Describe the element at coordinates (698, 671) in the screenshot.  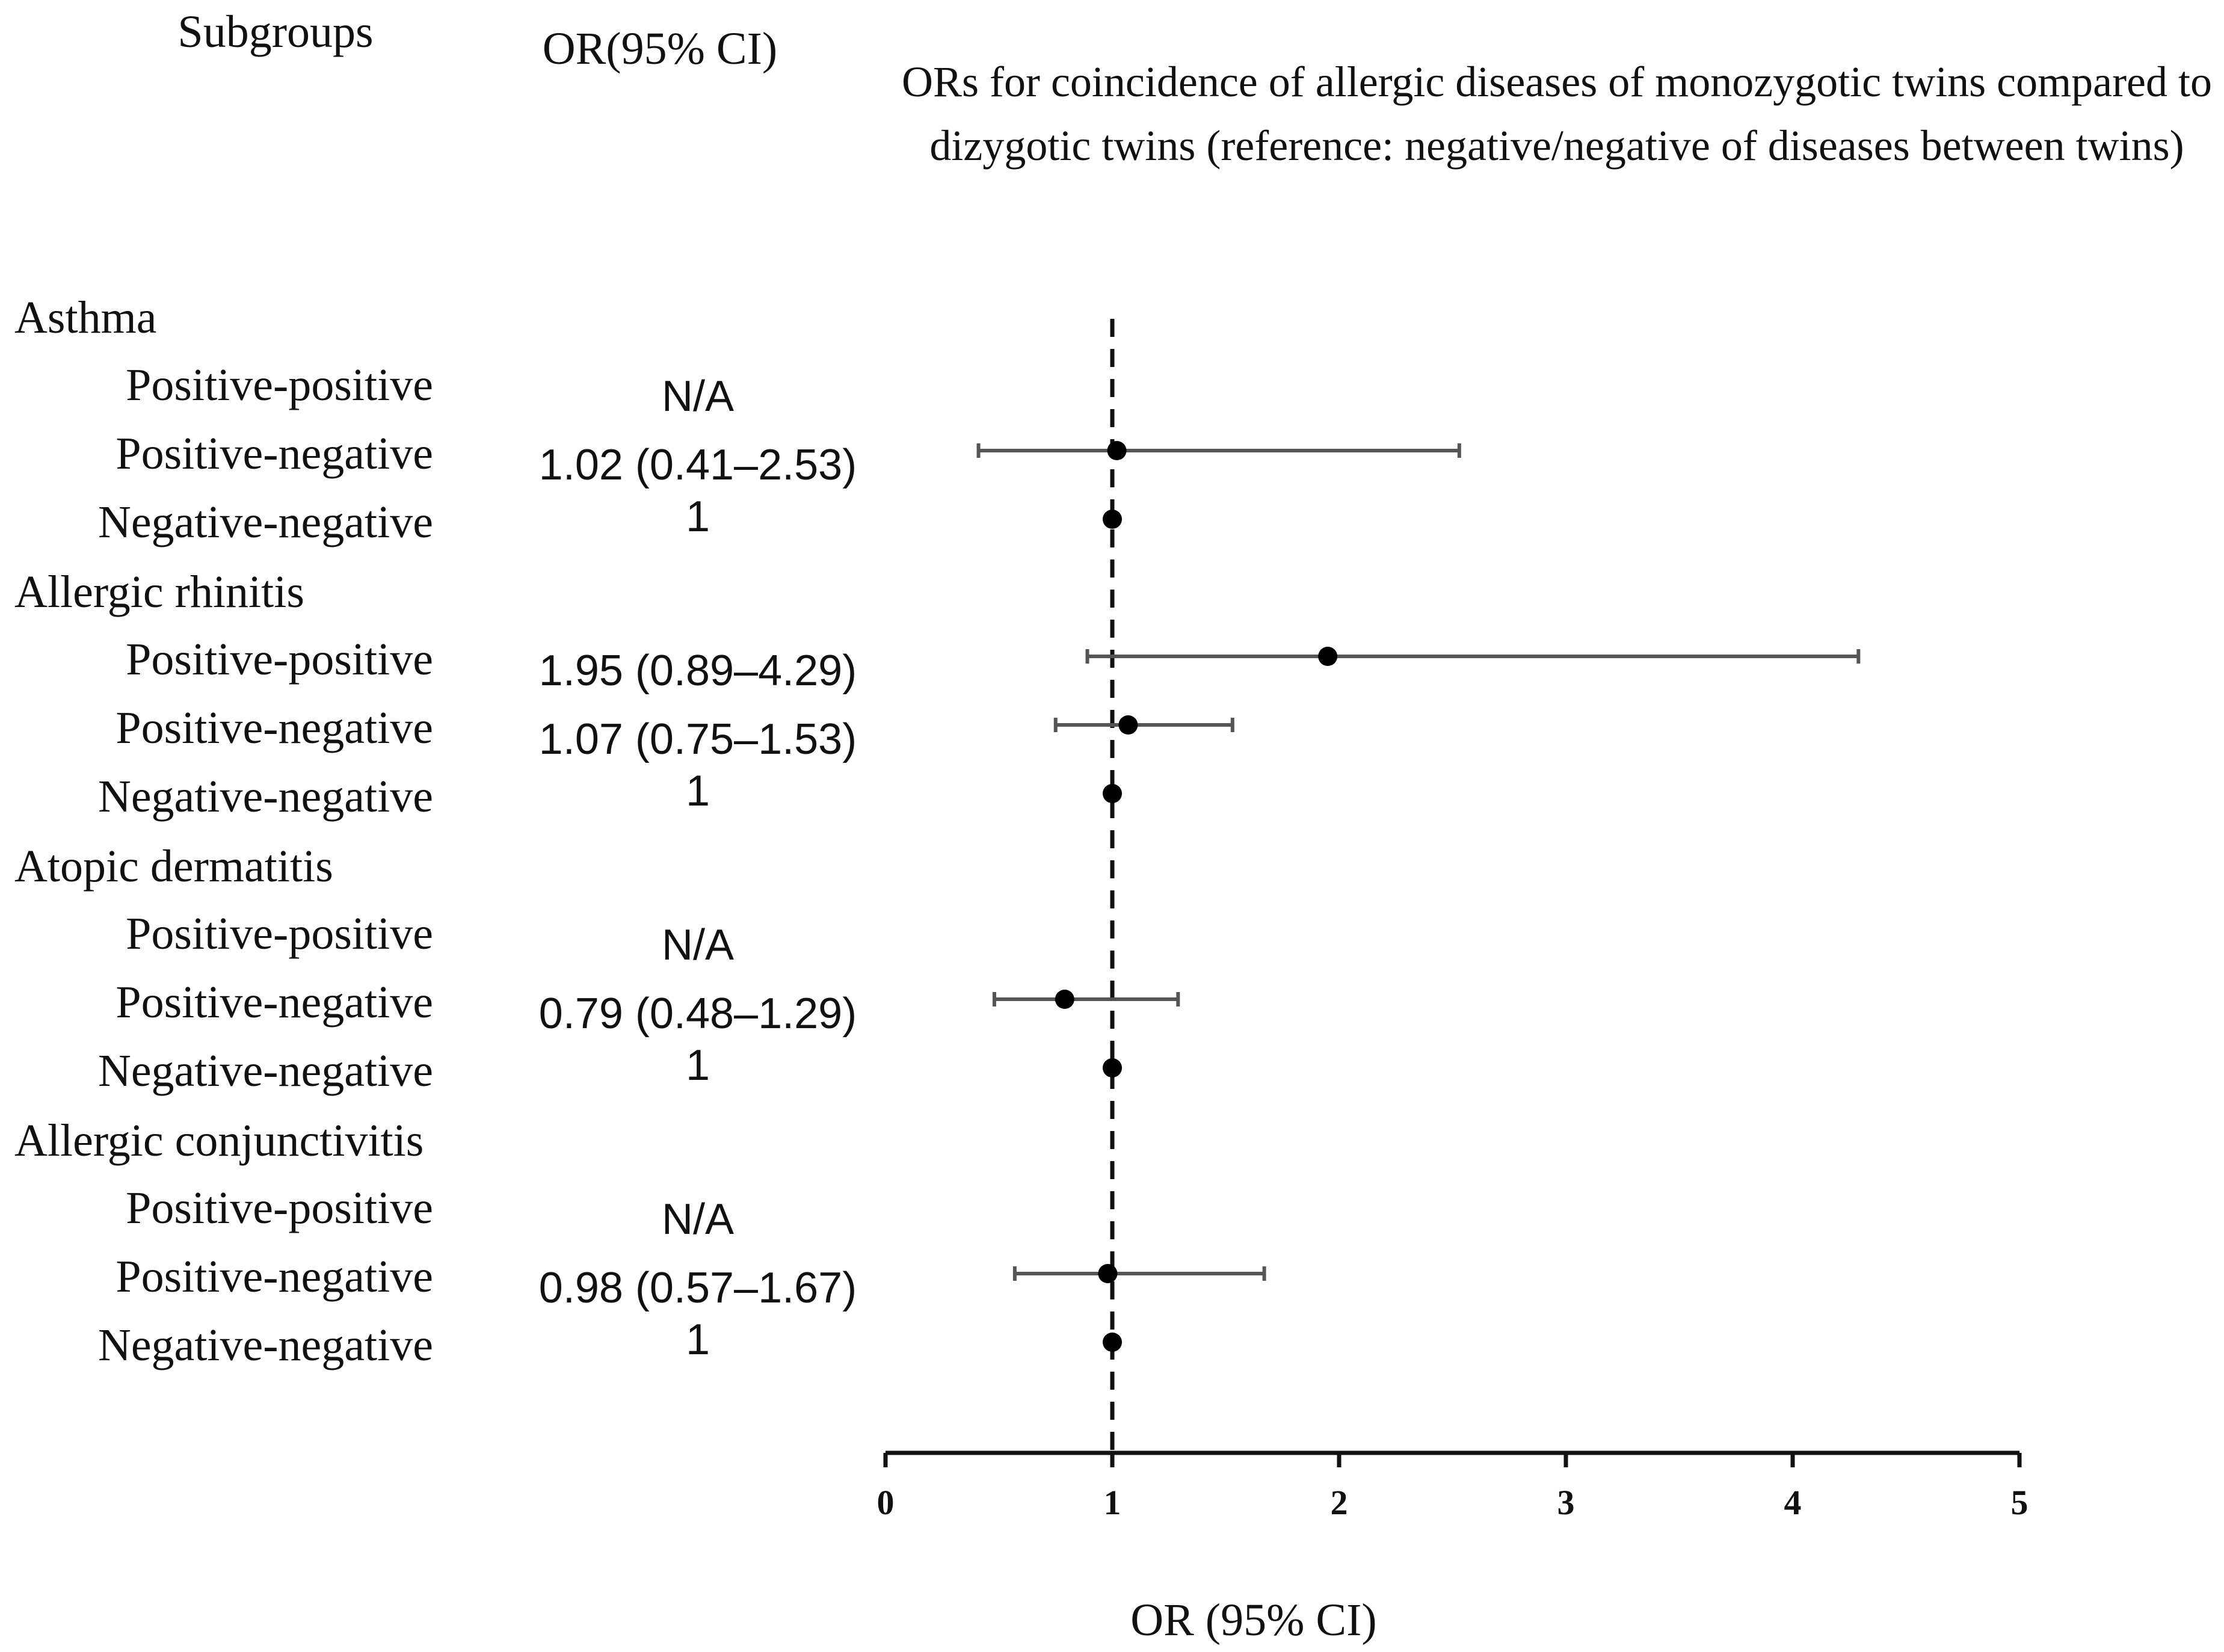
I see `or-value-text: 1.95 (0.89–4.29)` at that location.